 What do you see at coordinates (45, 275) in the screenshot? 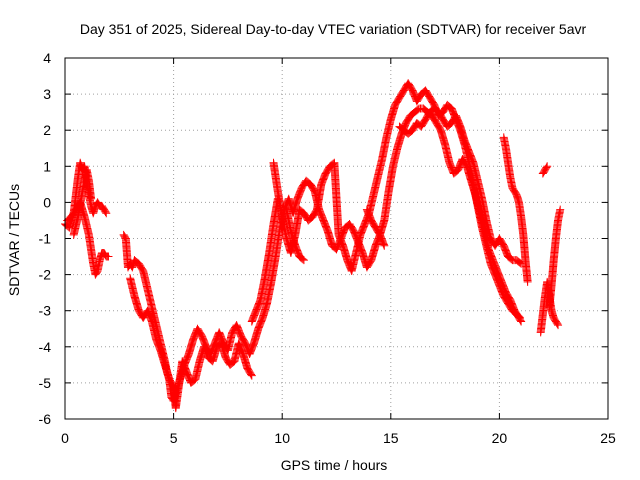
I see `y-tick-label: -2` at bounding box center [45, 275].